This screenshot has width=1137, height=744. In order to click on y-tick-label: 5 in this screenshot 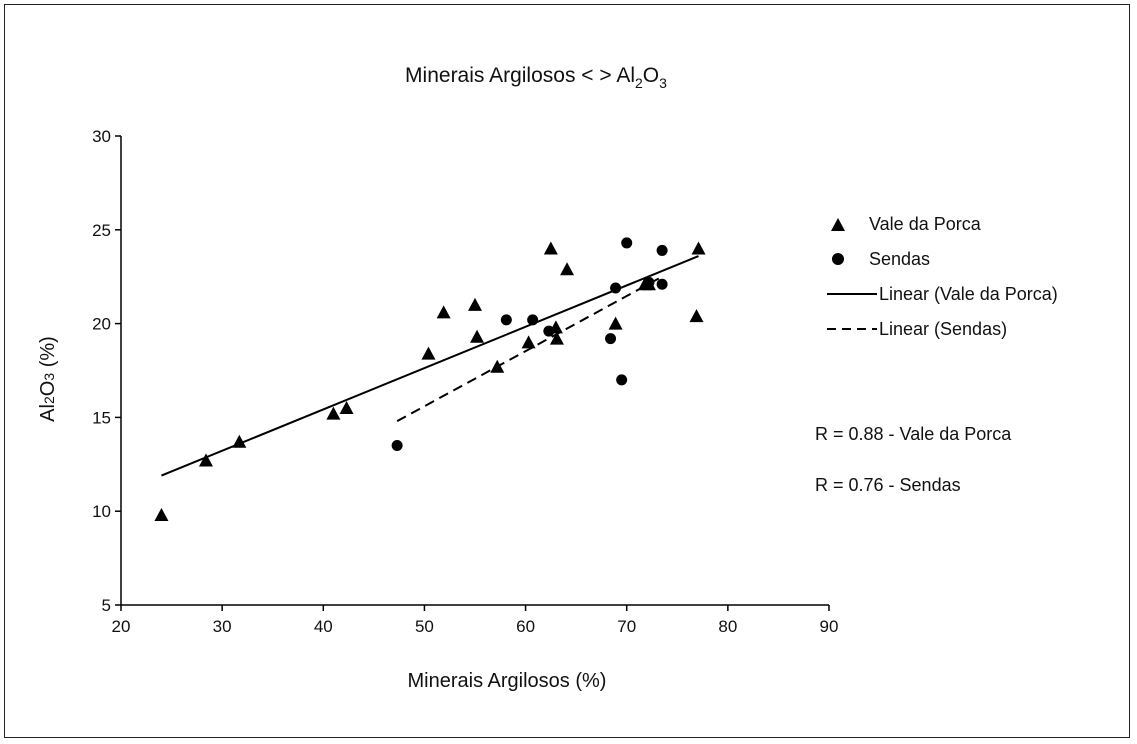, I will do `click(106, 605)`.